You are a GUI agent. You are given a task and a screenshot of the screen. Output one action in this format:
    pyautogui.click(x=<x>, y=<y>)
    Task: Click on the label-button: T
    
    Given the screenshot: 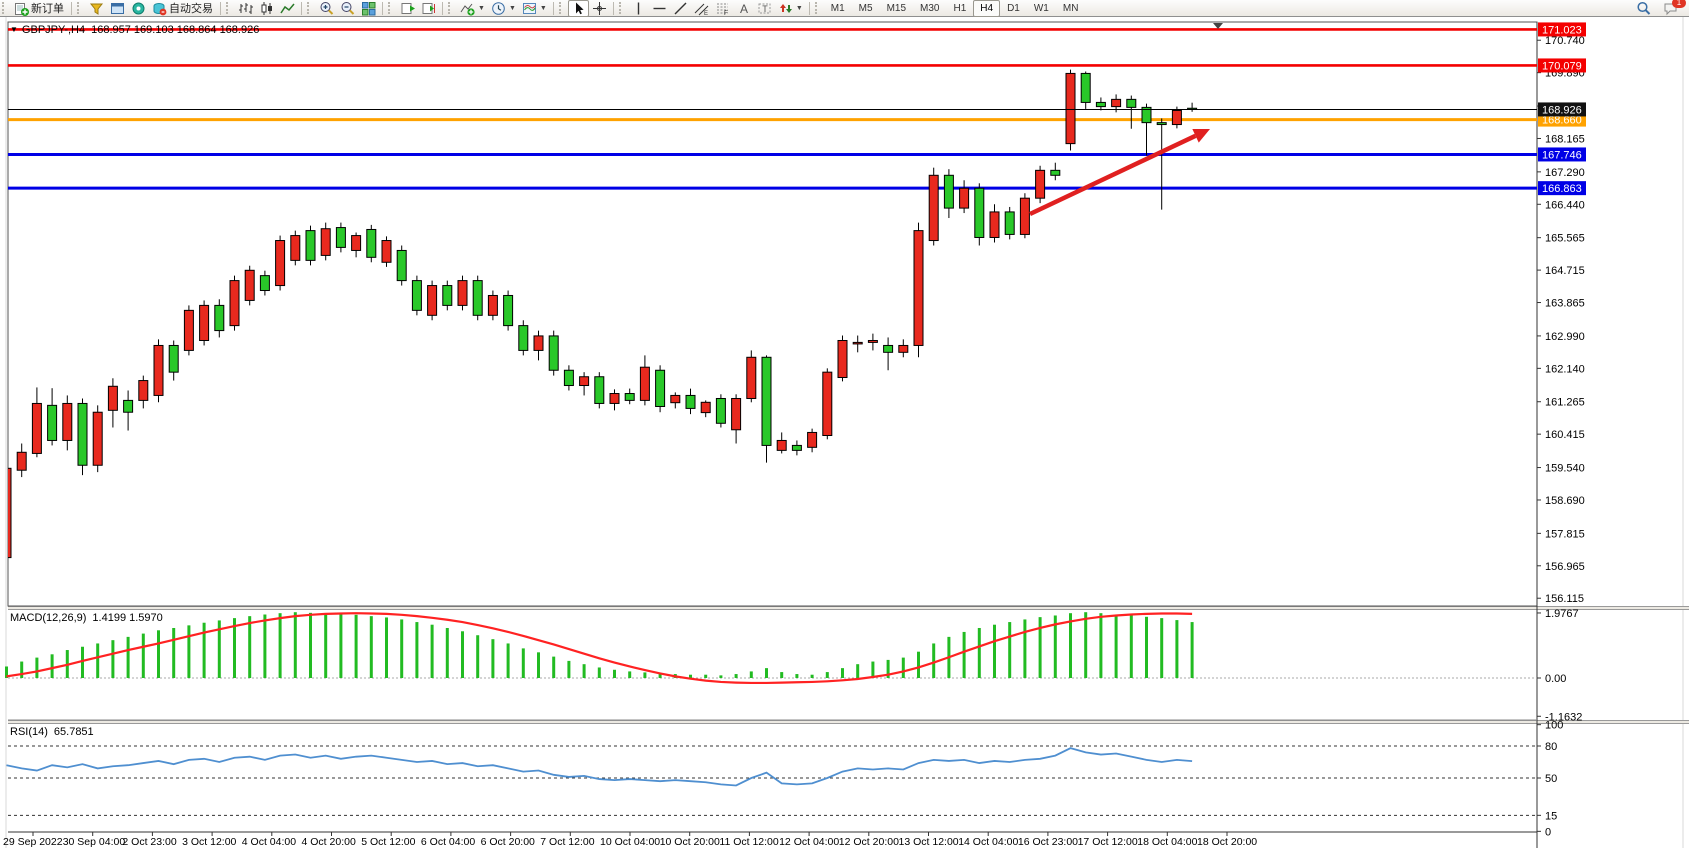 What is the action you would take?
    pyautogui.click(x=764, y=8)
    